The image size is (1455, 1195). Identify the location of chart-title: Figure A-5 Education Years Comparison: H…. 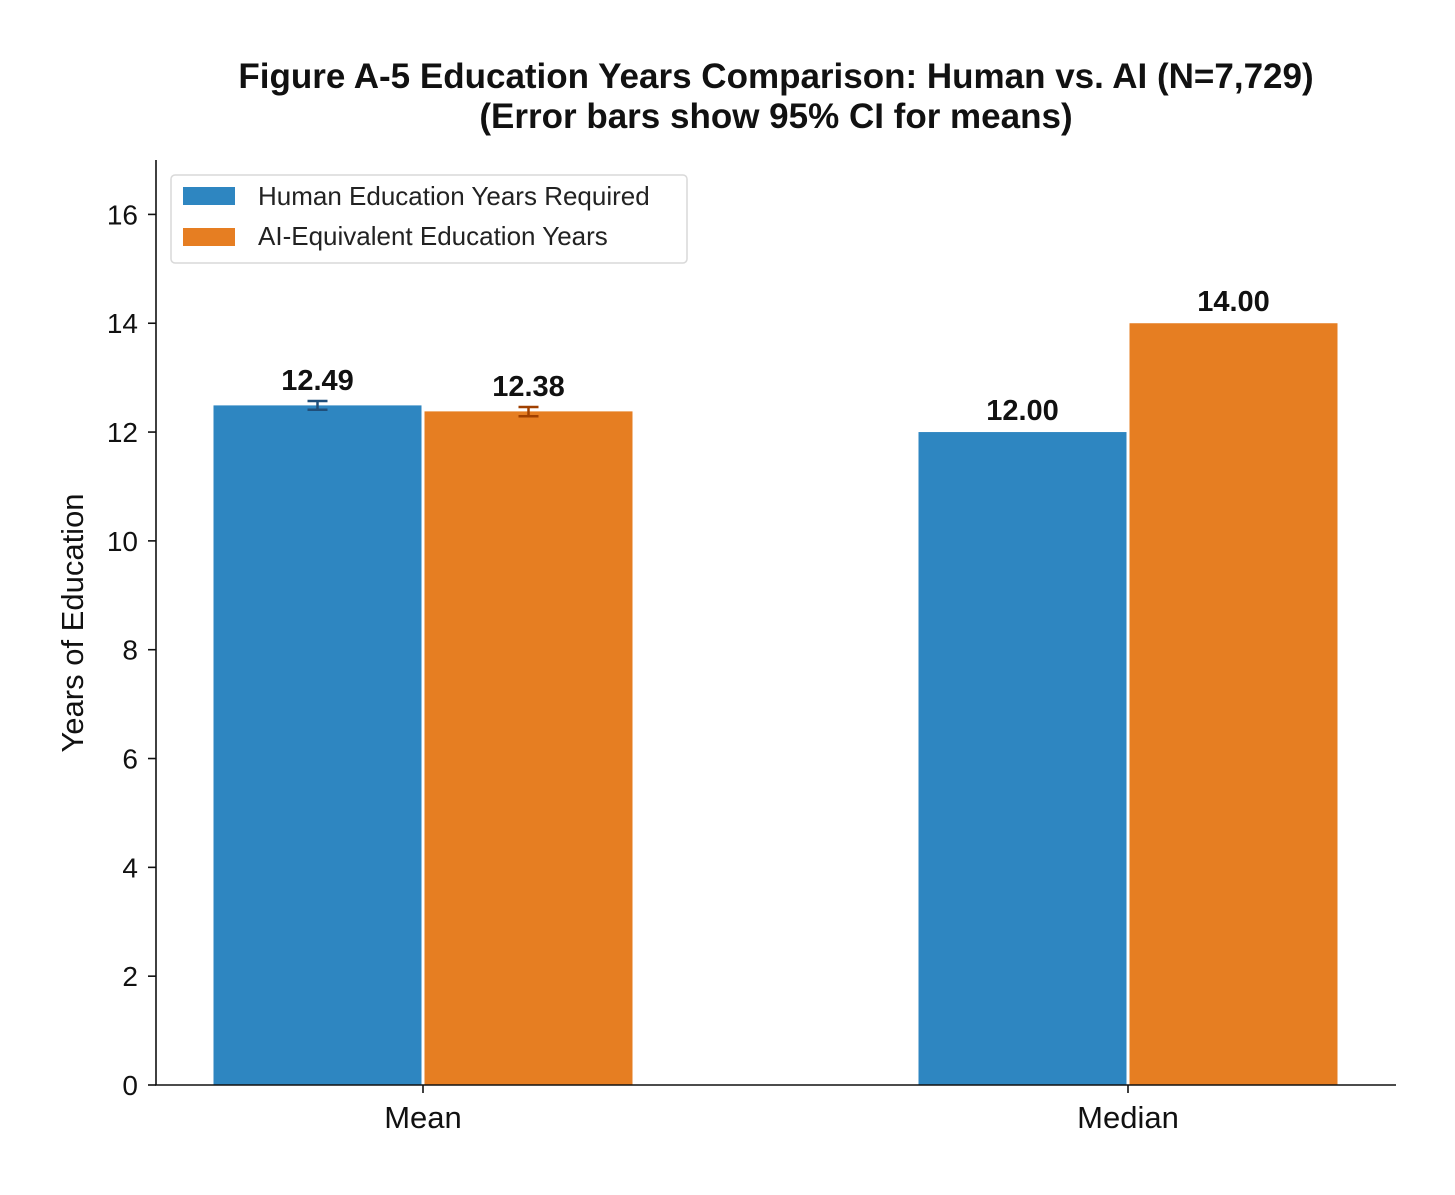
(775, 76).